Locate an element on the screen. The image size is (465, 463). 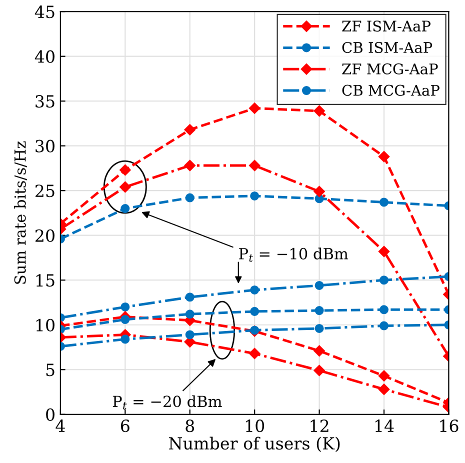
x-tick-label: 12 is located at coordinates (319, 426).